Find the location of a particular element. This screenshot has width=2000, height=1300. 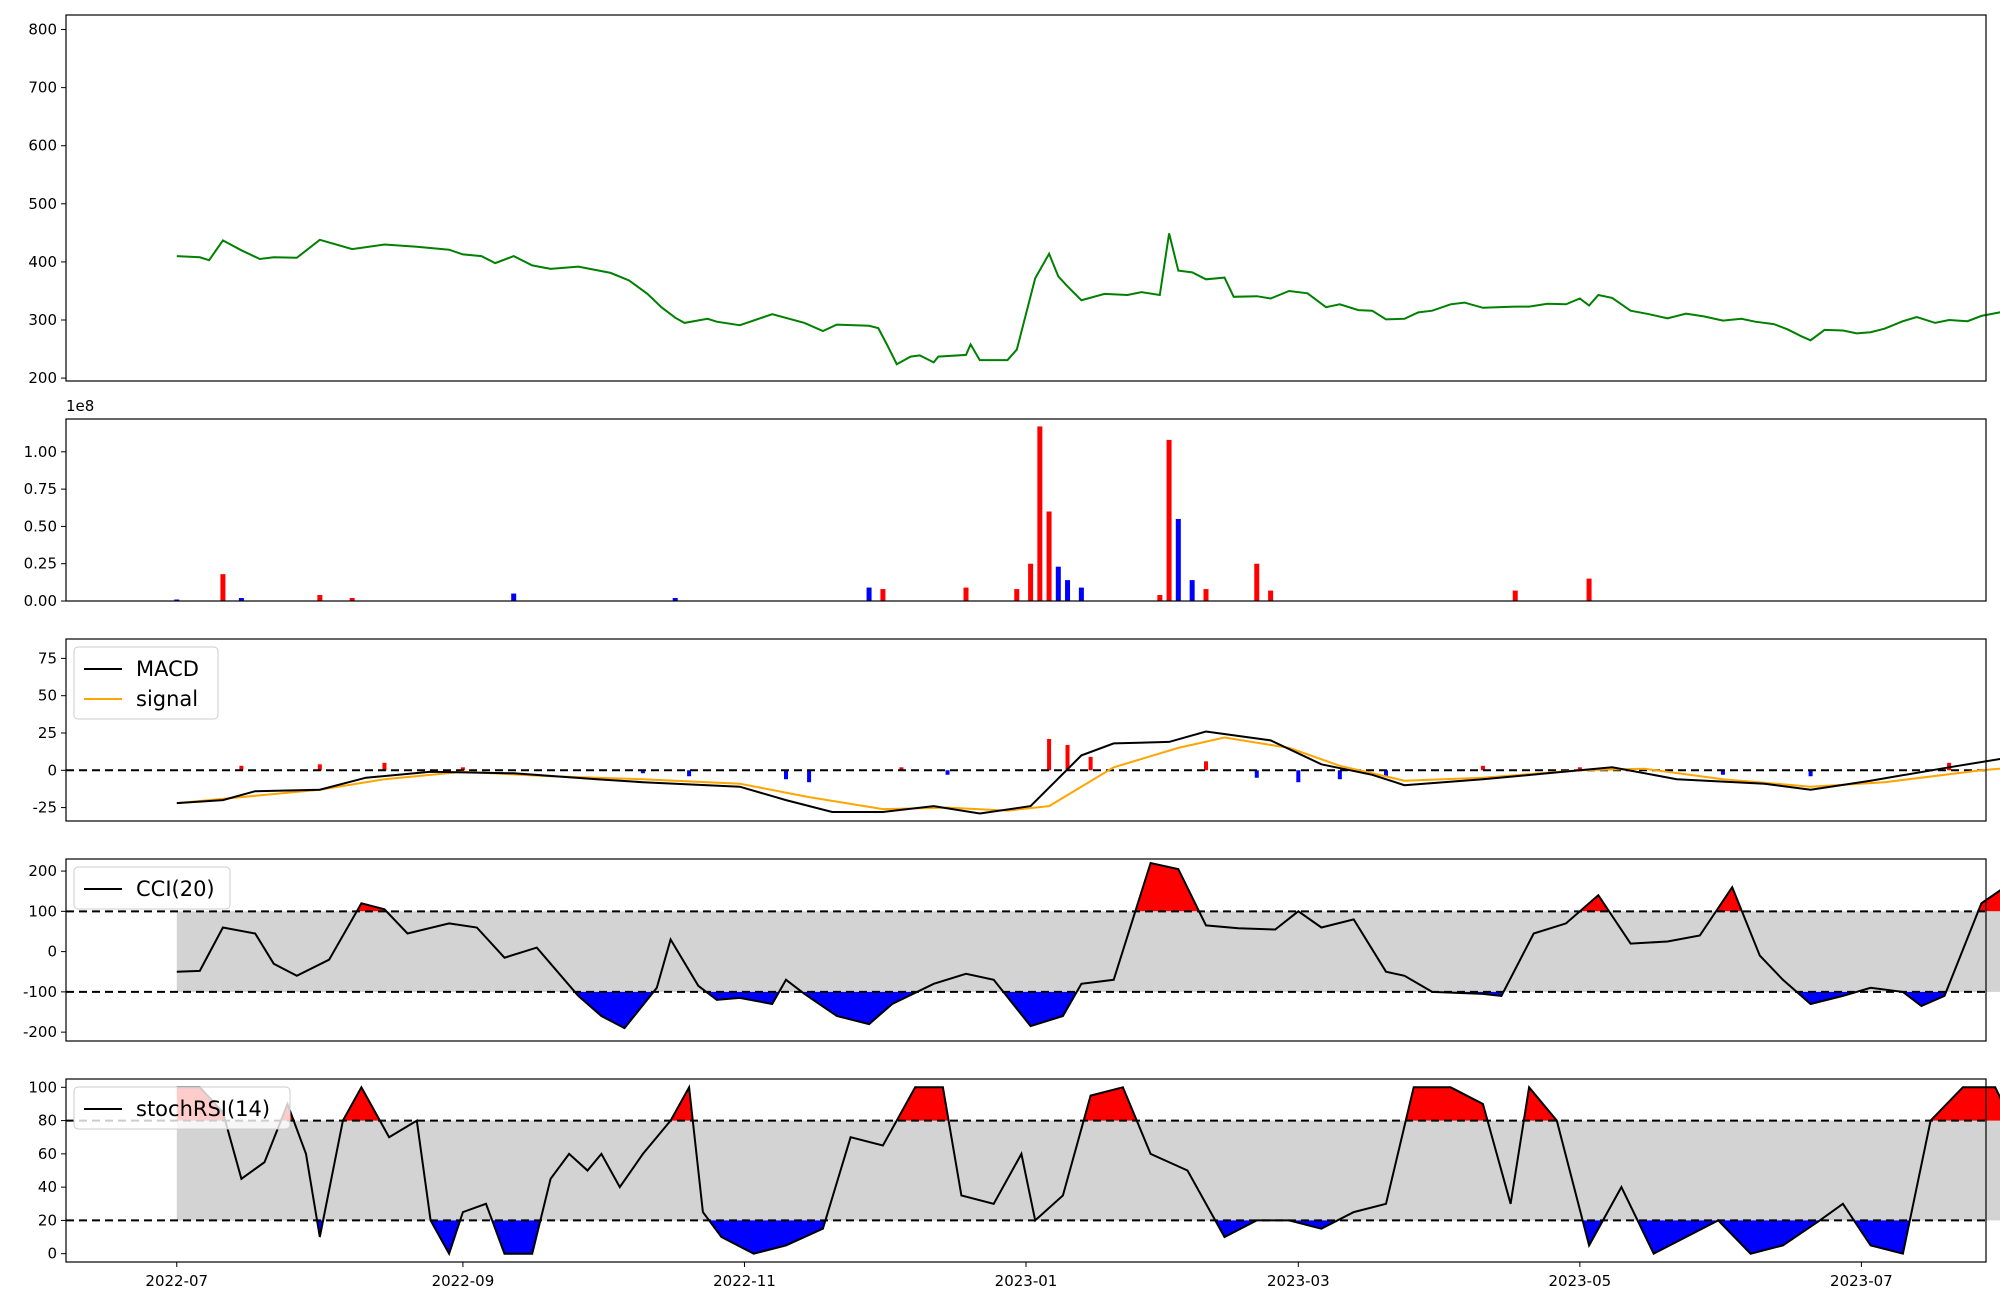

x-tick-label: 2023-05 is located at coordinates (1580, 1281).